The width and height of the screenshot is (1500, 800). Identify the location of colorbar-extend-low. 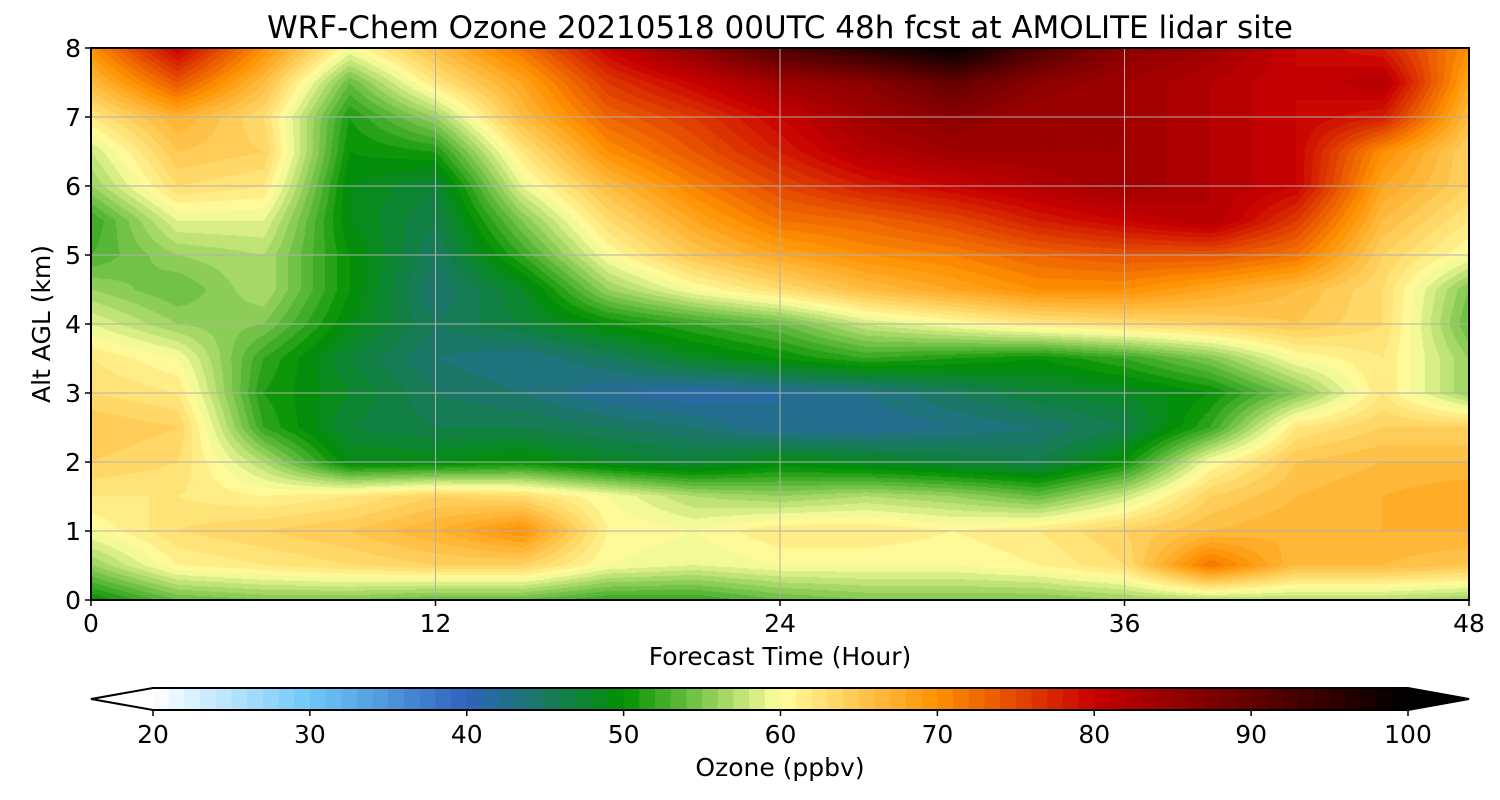
(122, 699).